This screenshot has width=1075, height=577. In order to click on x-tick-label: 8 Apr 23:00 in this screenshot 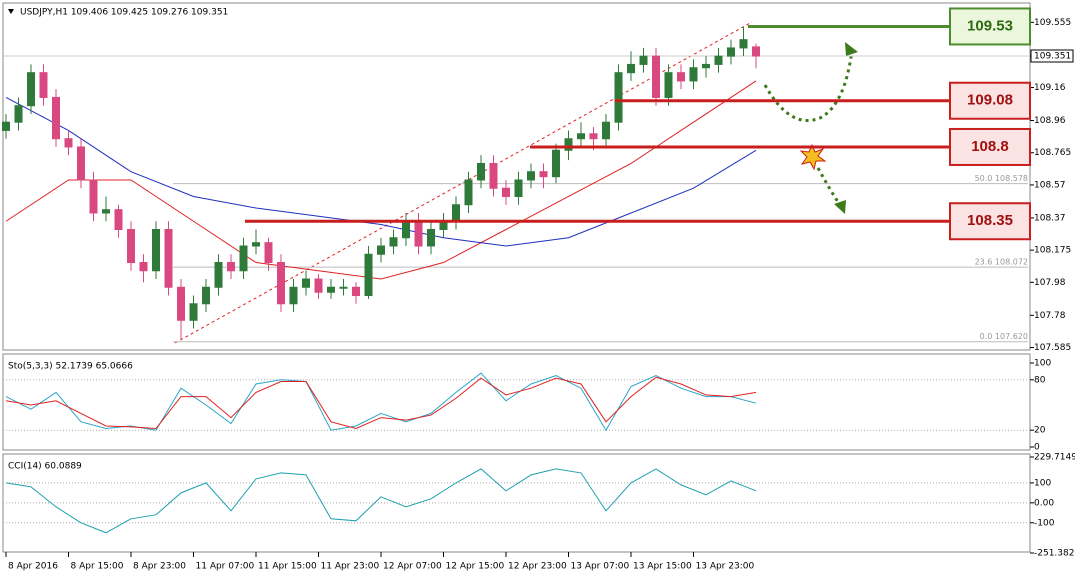, I will do `click(159, 567)`.